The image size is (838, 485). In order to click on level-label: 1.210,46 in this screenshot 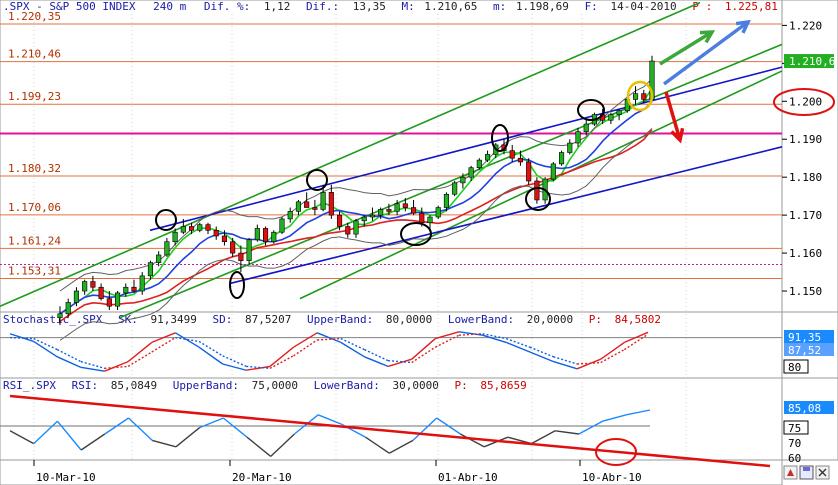, I will do `click(34, 54)`.